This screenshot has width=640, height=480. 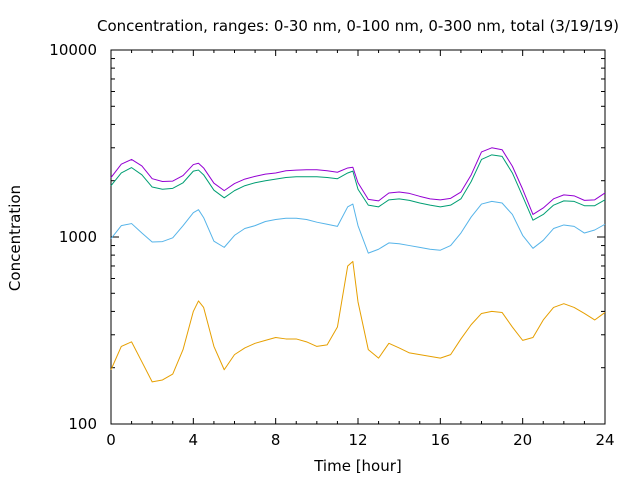 What do you see at coordinates (82, 424) in the screenshot?
I see `y-tick-label: 100` at bounding box center [82, 424].